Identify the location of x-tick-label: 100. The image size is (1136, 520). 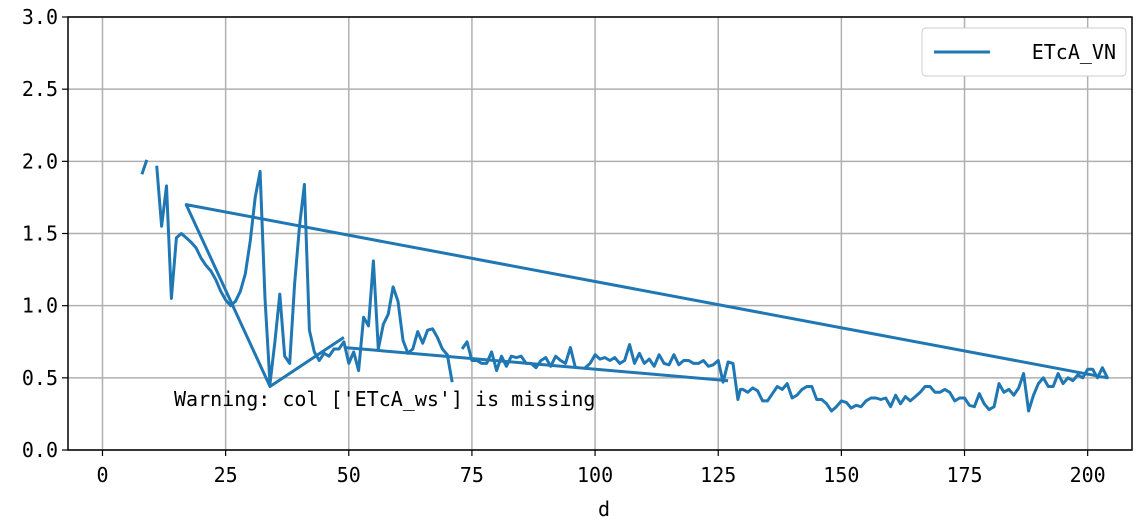
(595, 475).